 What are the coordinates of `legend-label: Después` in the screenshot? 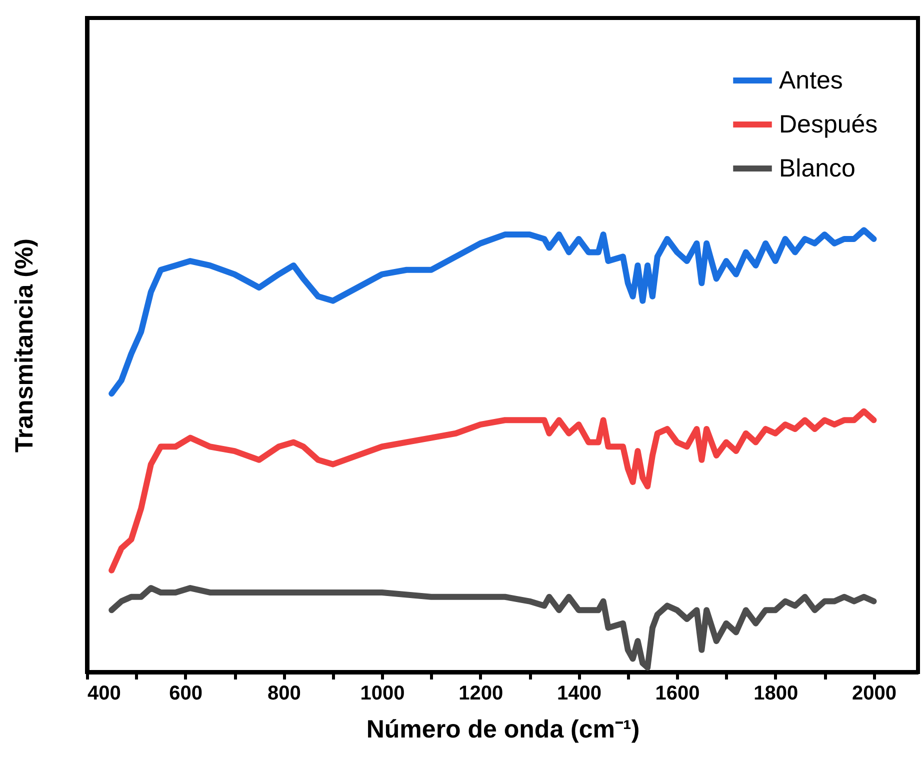 It's located at (828, 124).